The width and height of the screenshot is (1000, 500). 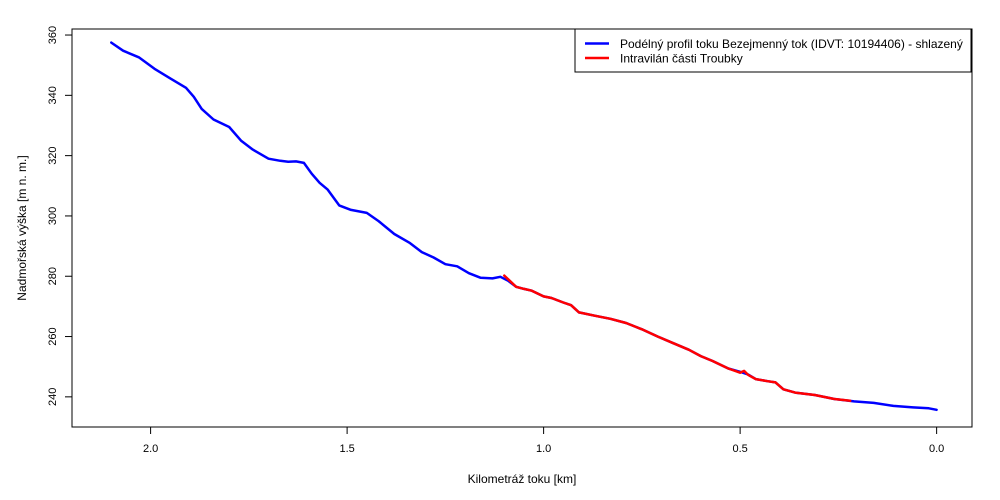 What do you see at coordinates (346, 449) in the screenshot?
I see `x-tick-label: 1.5` at bounding box center [346, 449].